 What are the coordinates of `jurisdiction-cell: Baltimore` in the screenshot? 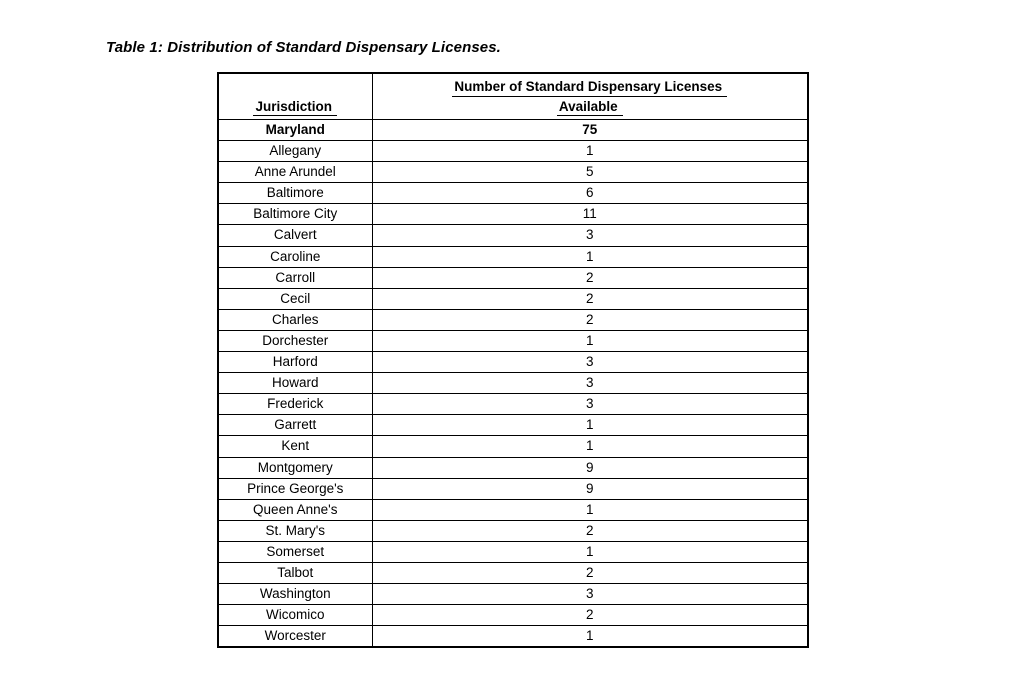 It's located at (295, 193).